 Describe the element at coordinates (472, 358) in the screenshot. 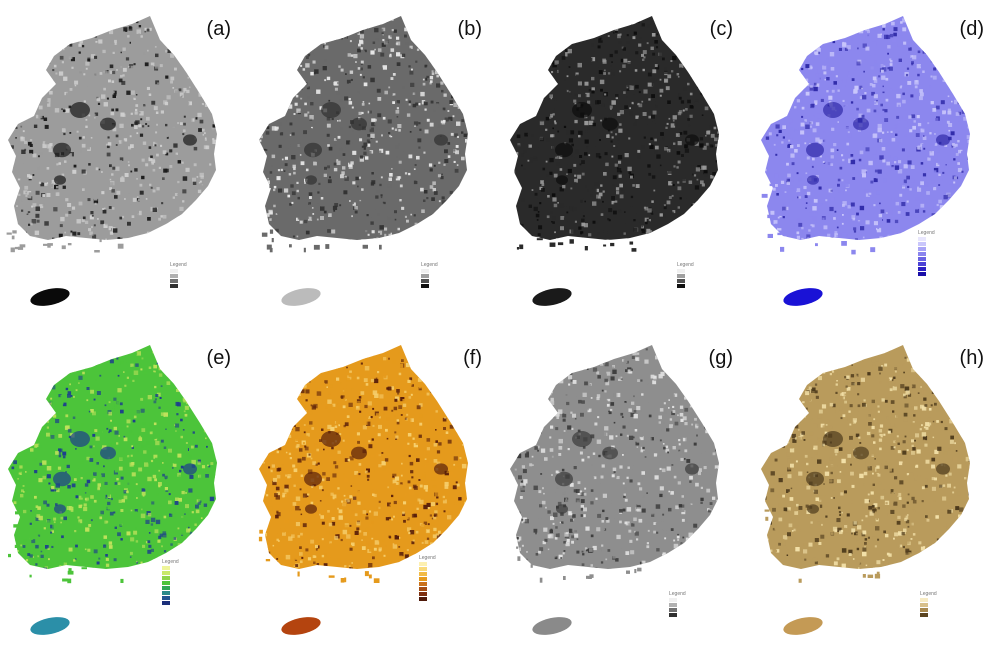

I see `panel-label: (f)` at that location.